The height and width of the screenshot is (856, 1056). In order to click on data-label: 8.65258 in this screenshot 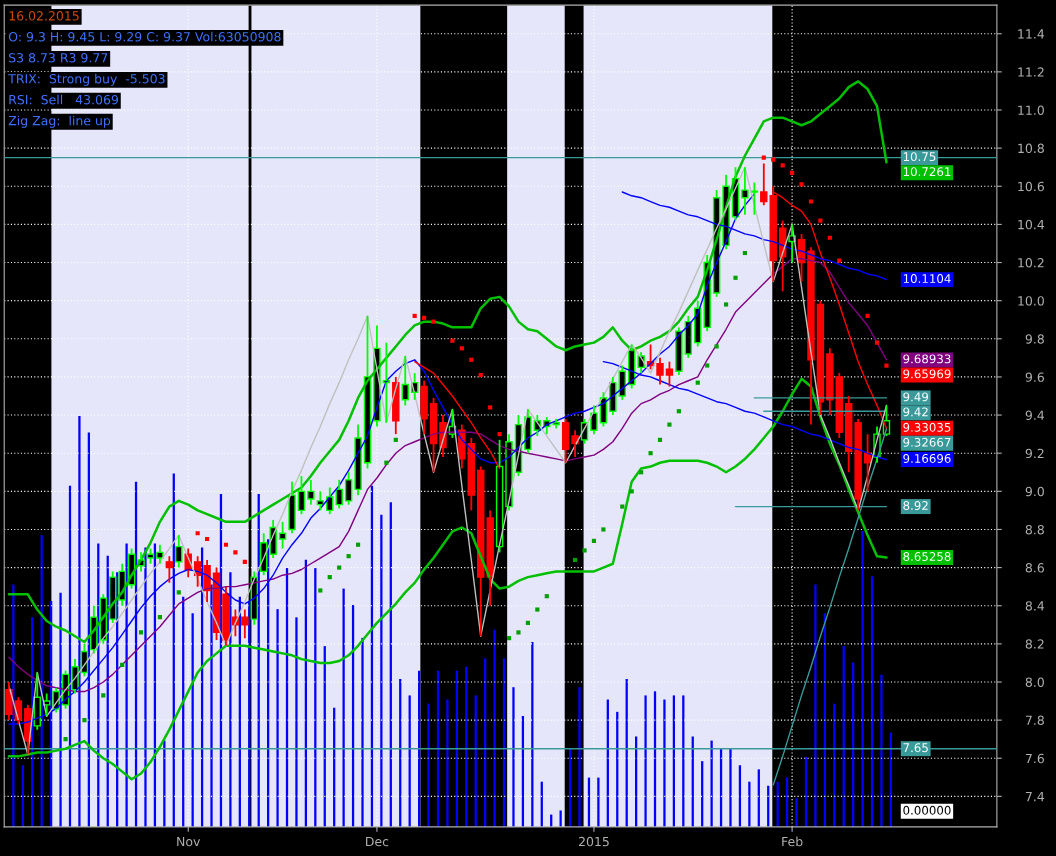, I will do `click(927, 556)`.